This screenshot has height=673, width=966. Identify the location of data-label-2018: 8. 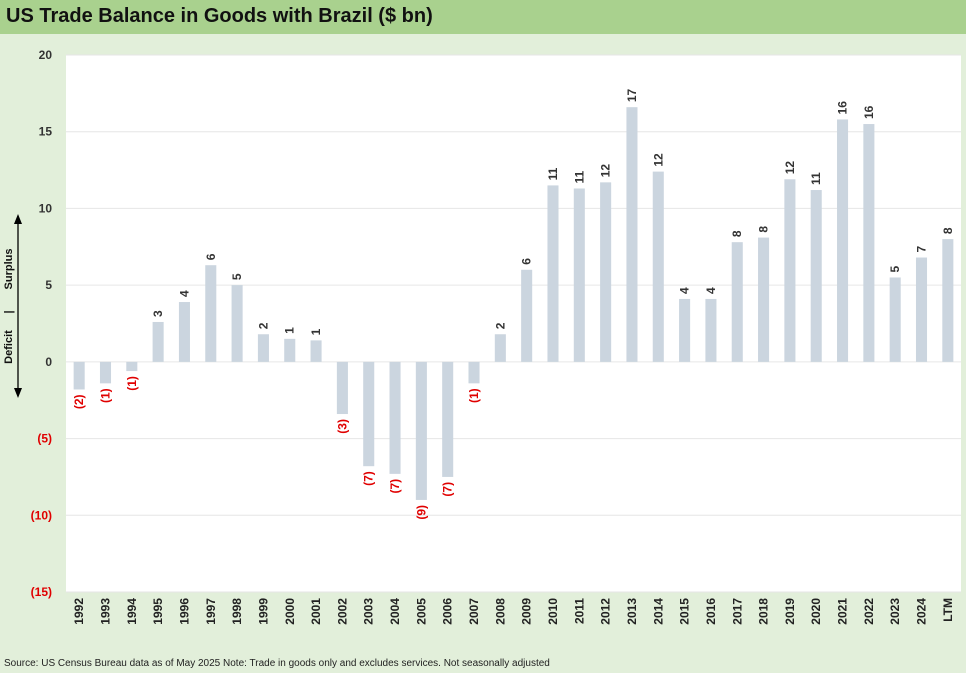
(764, 229).